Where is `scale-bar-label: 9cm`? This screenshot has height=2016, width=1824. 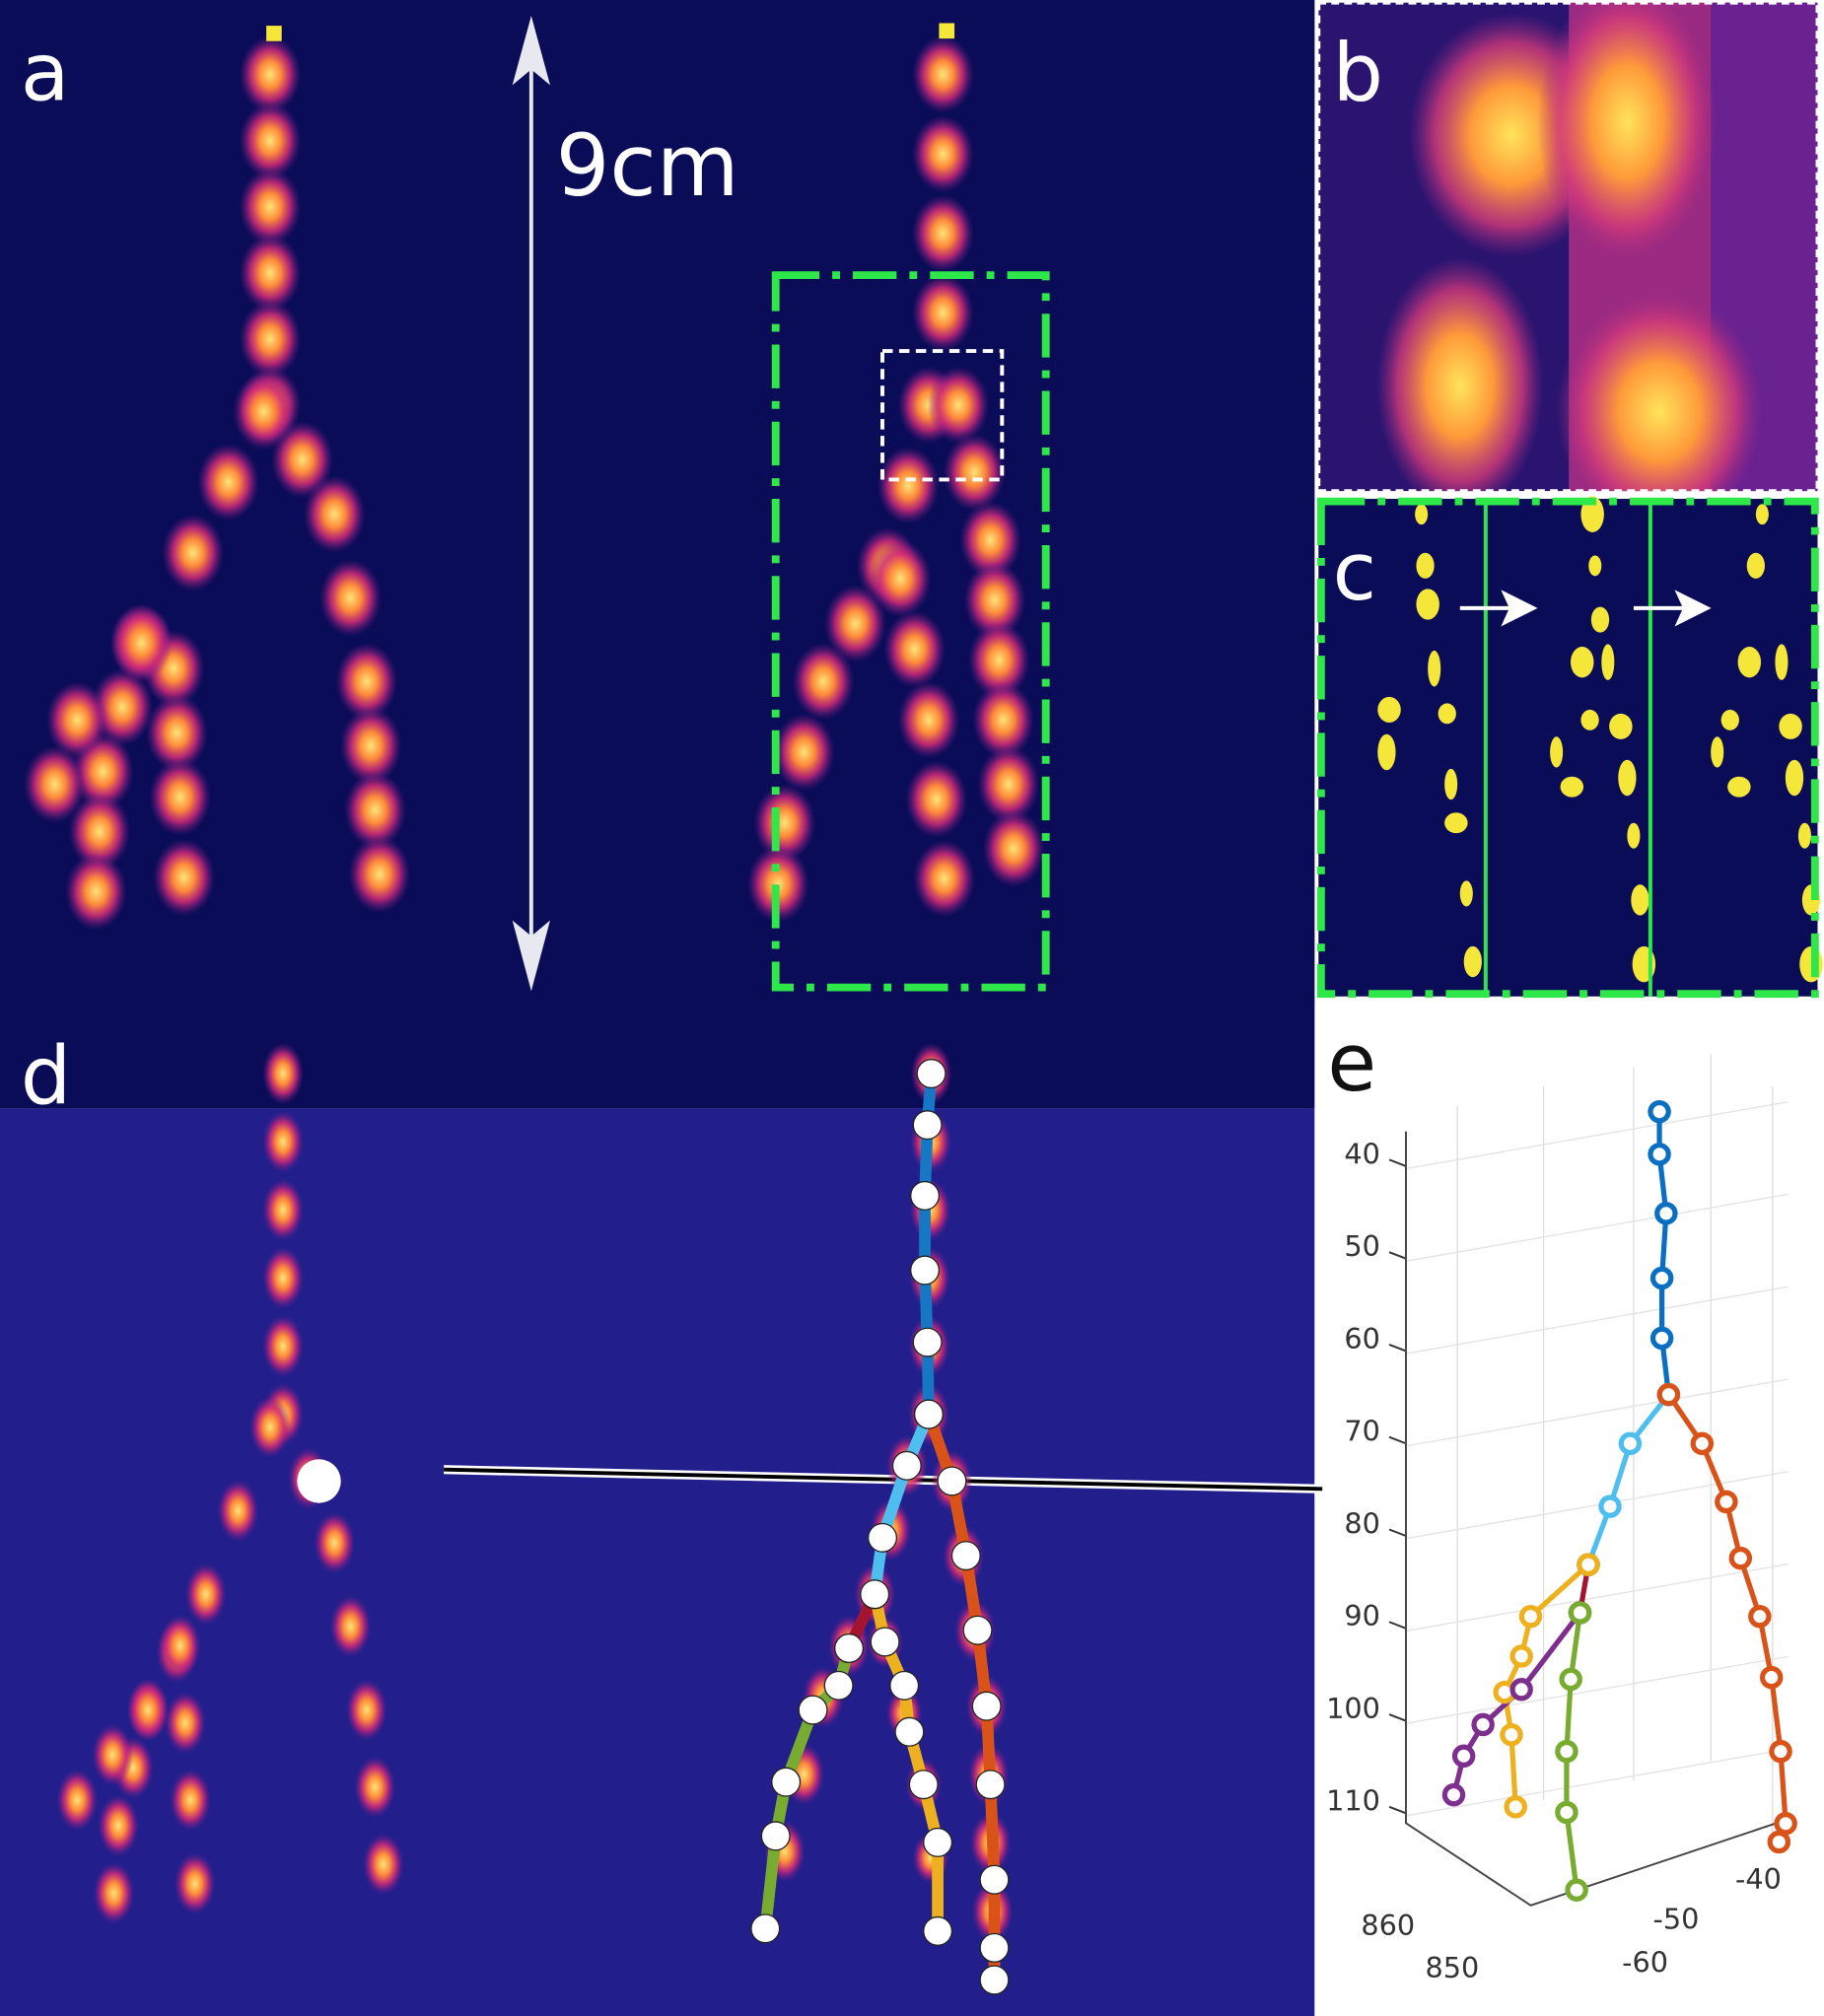 scale-bar-label: 9cm is located at coordinates (647, 167).